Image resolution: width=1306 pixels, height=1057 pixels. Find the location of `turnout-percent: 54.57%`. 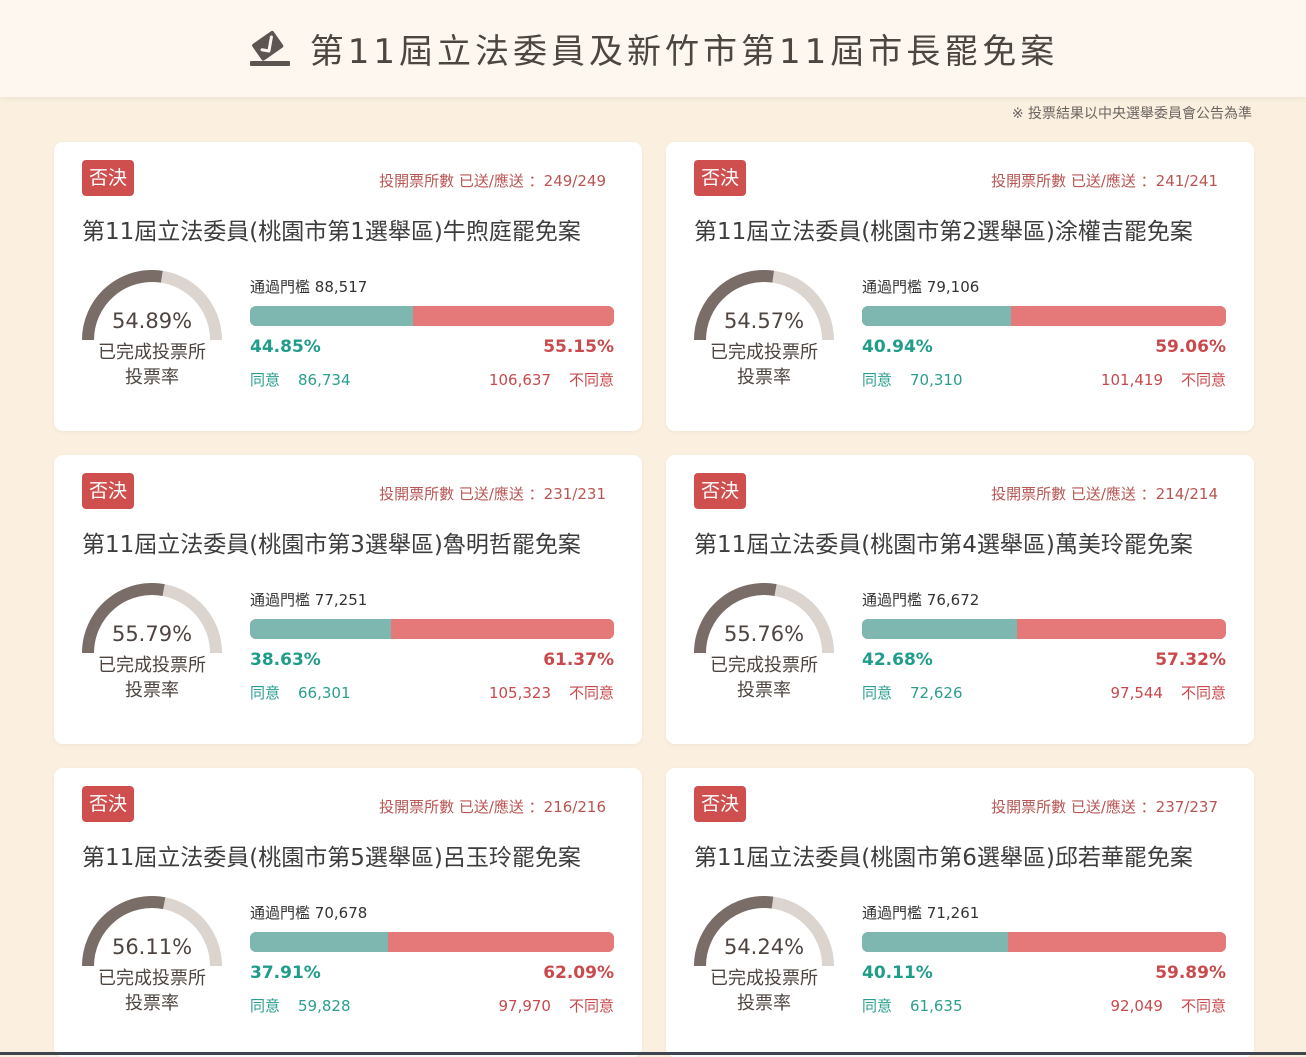

turnout-percent: 54.57% is located at coordinates (764, 321).